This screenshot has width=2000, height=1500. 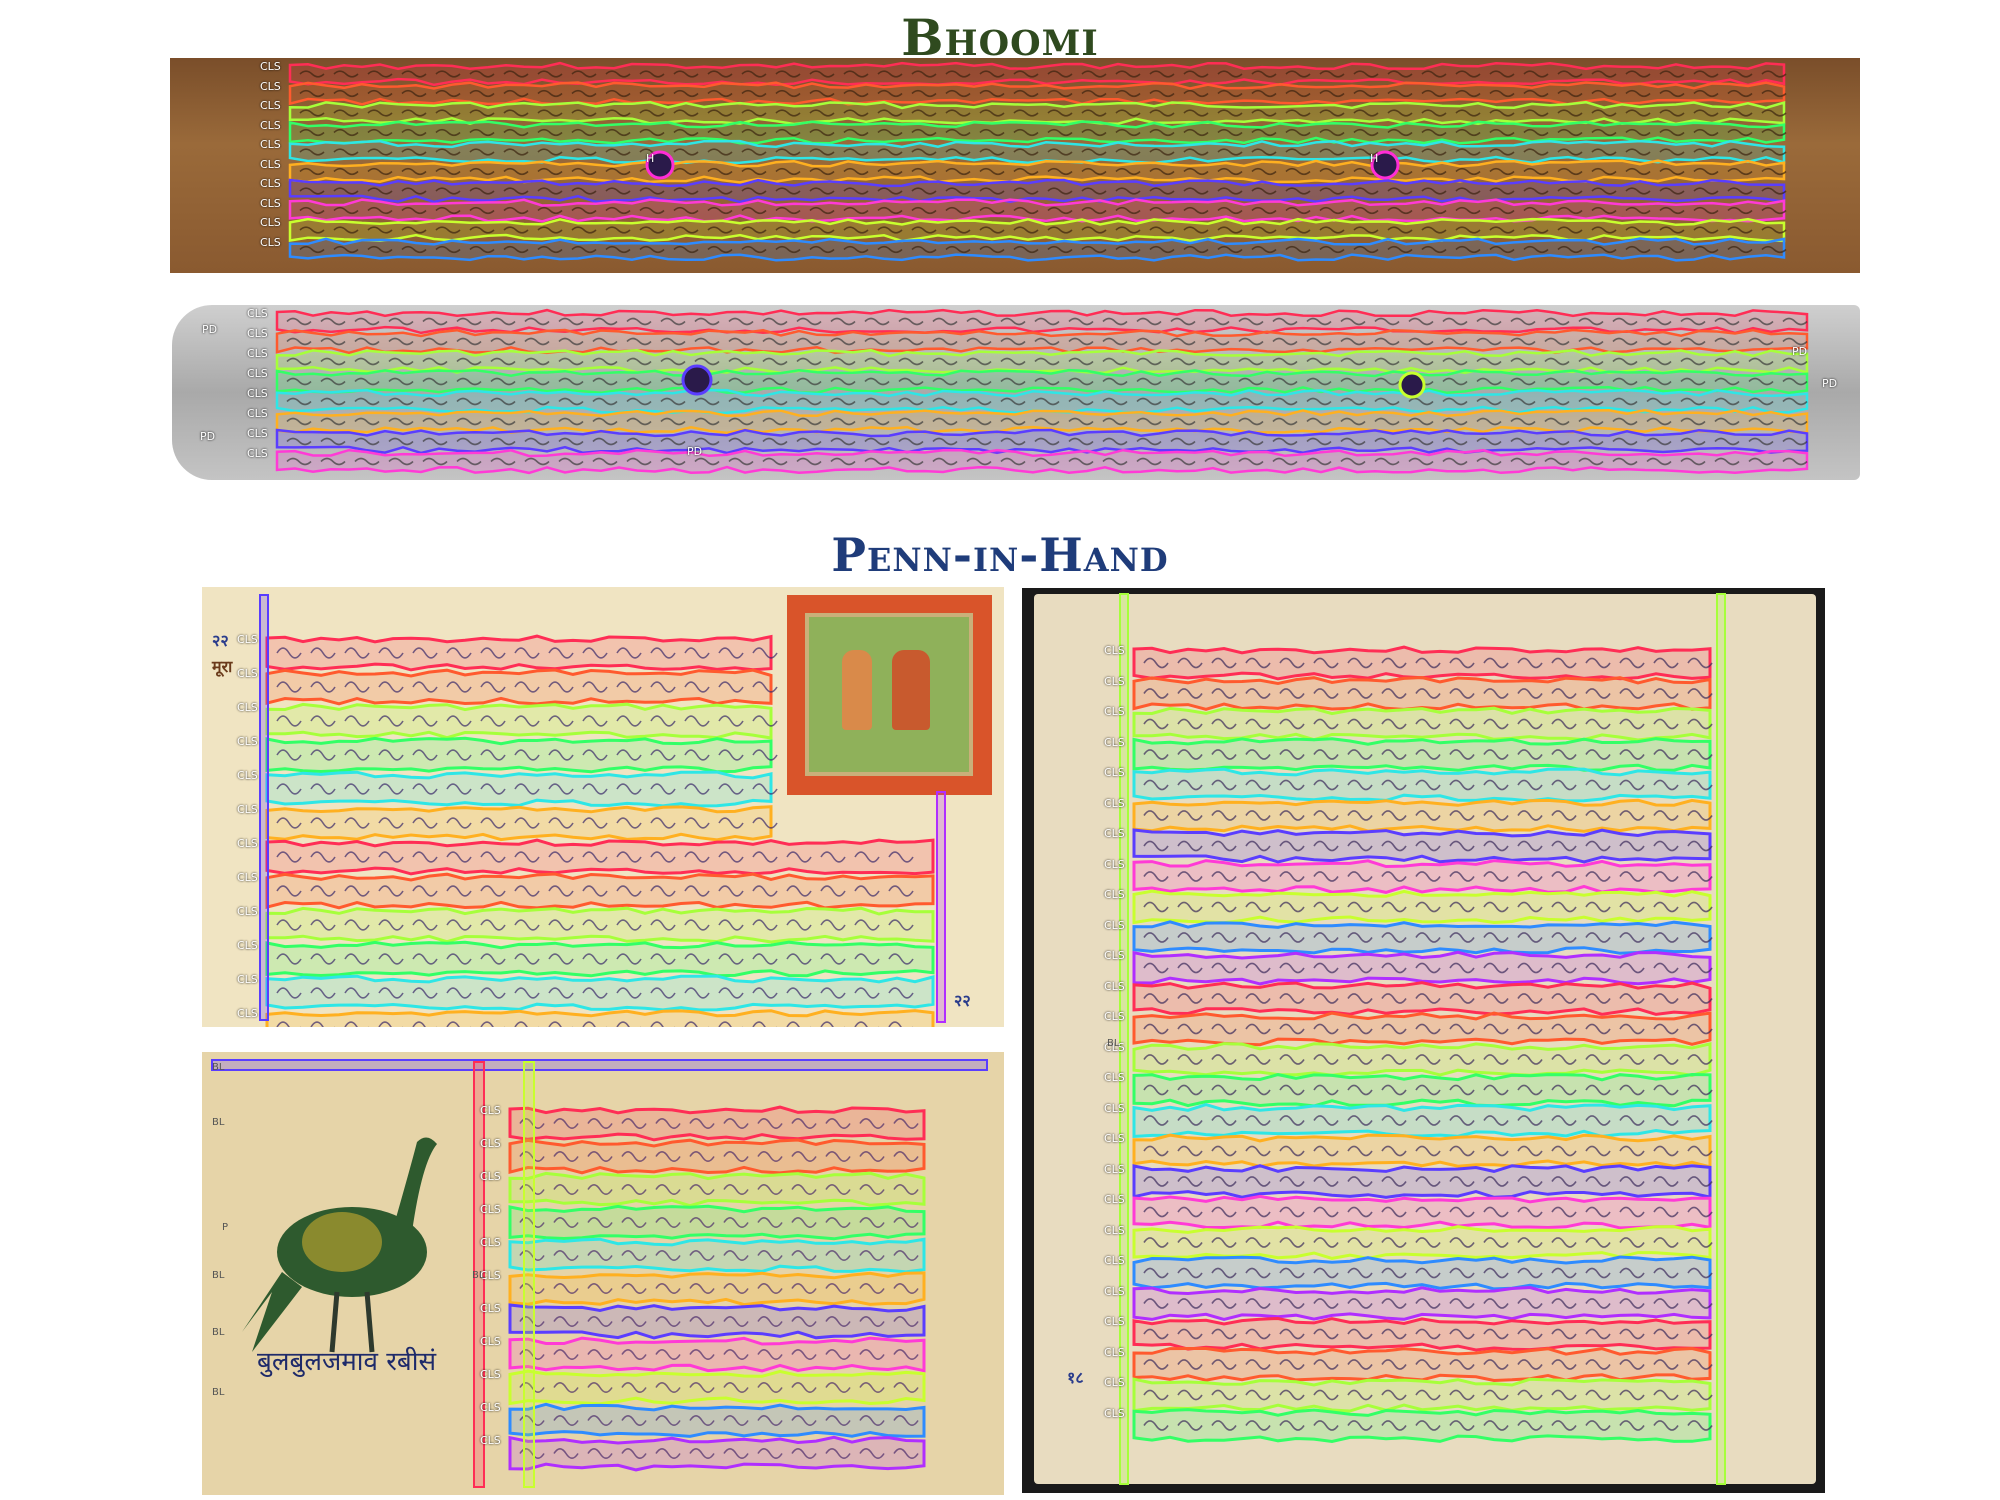 What do you see at coordinates (347, 1362) in the screenshot?
I see `bird-caption: बुलबुलजमाव रबीसं` at bounding box center [347, 1362].